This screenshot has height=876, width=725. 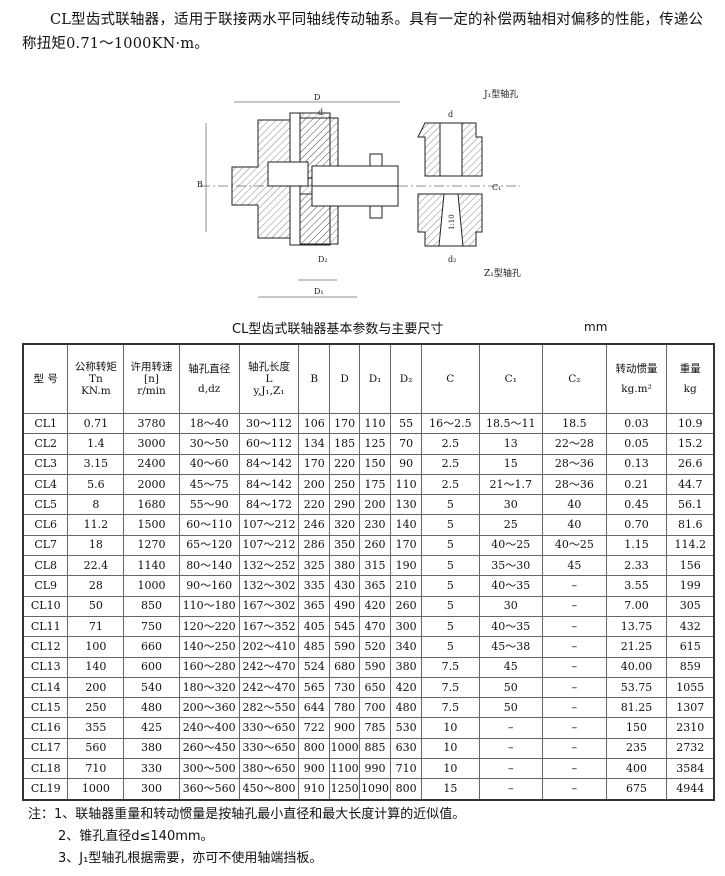 I want to click on table-cell: 3.15, so click(x=96, y=464).